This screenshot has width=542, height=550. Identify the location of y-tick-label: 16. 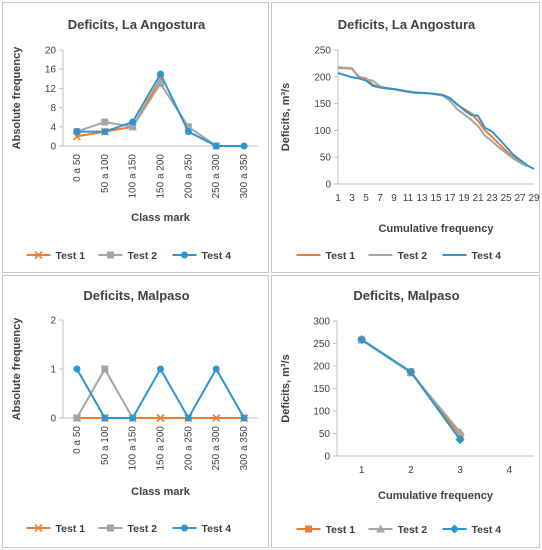
(51, 70).